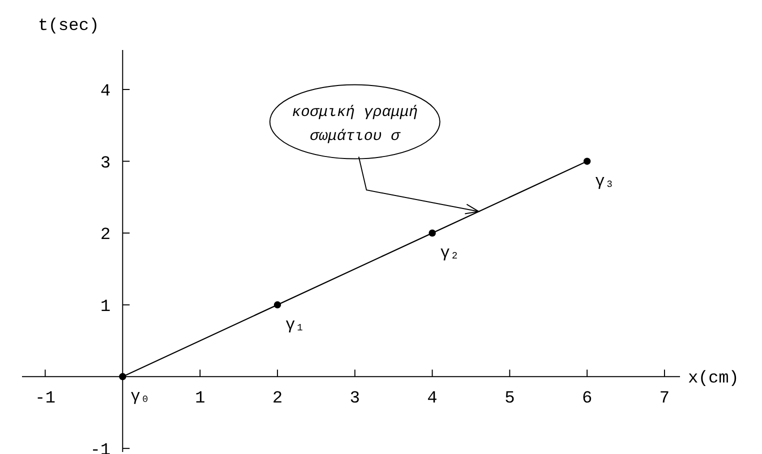 The image size is (762, 454). What do you see at coordinates (105, 92) in the screenshot?
I see `y-tick-label: 4` at bounding box center [105, 92].